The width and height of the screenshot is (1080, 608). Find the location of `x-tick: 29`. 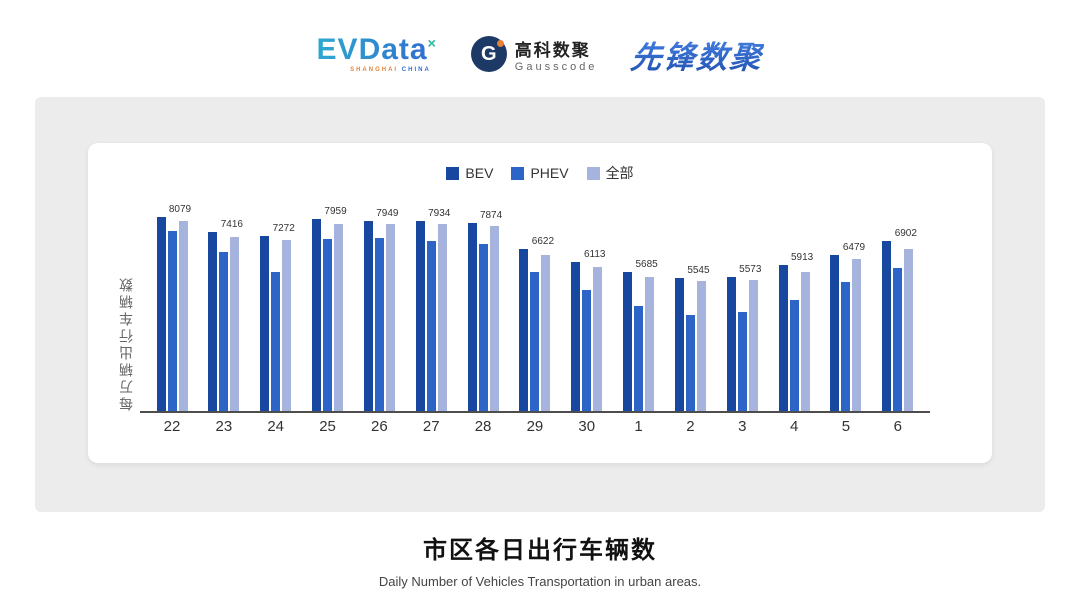

x-tick: 29 is located at coordinates (535, 426).